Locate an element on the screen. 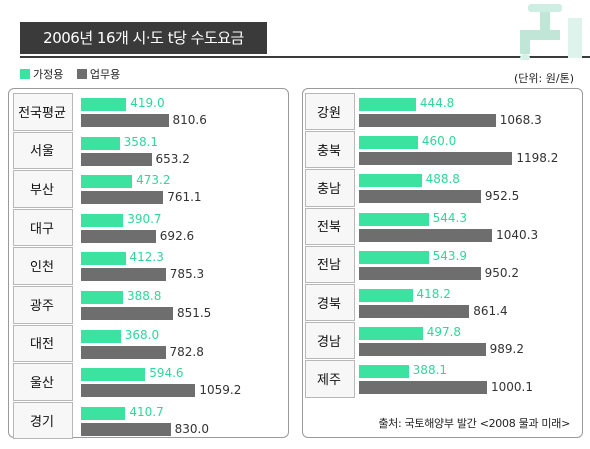  category-label: 제주 is located at coordinates (329, 380).